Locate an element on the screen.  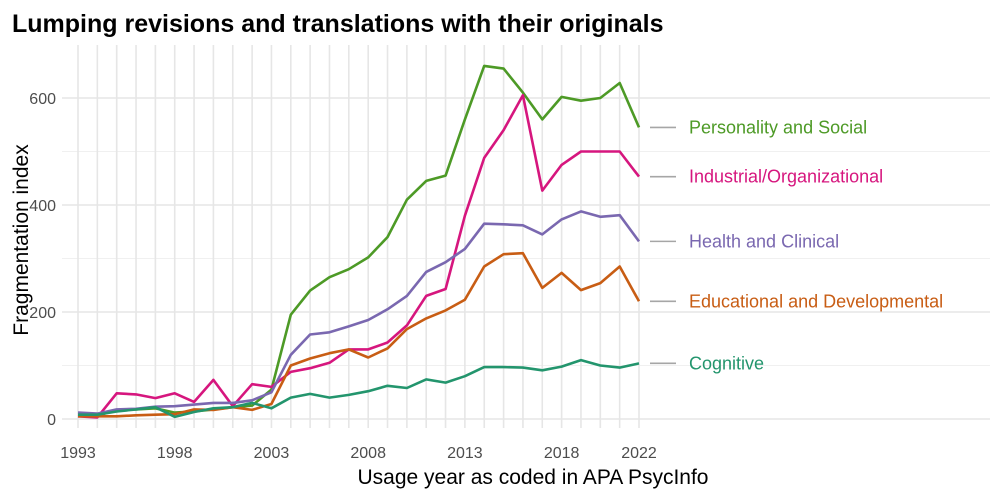
x-tick-label: 2003 is located at coordinates (272, 453).